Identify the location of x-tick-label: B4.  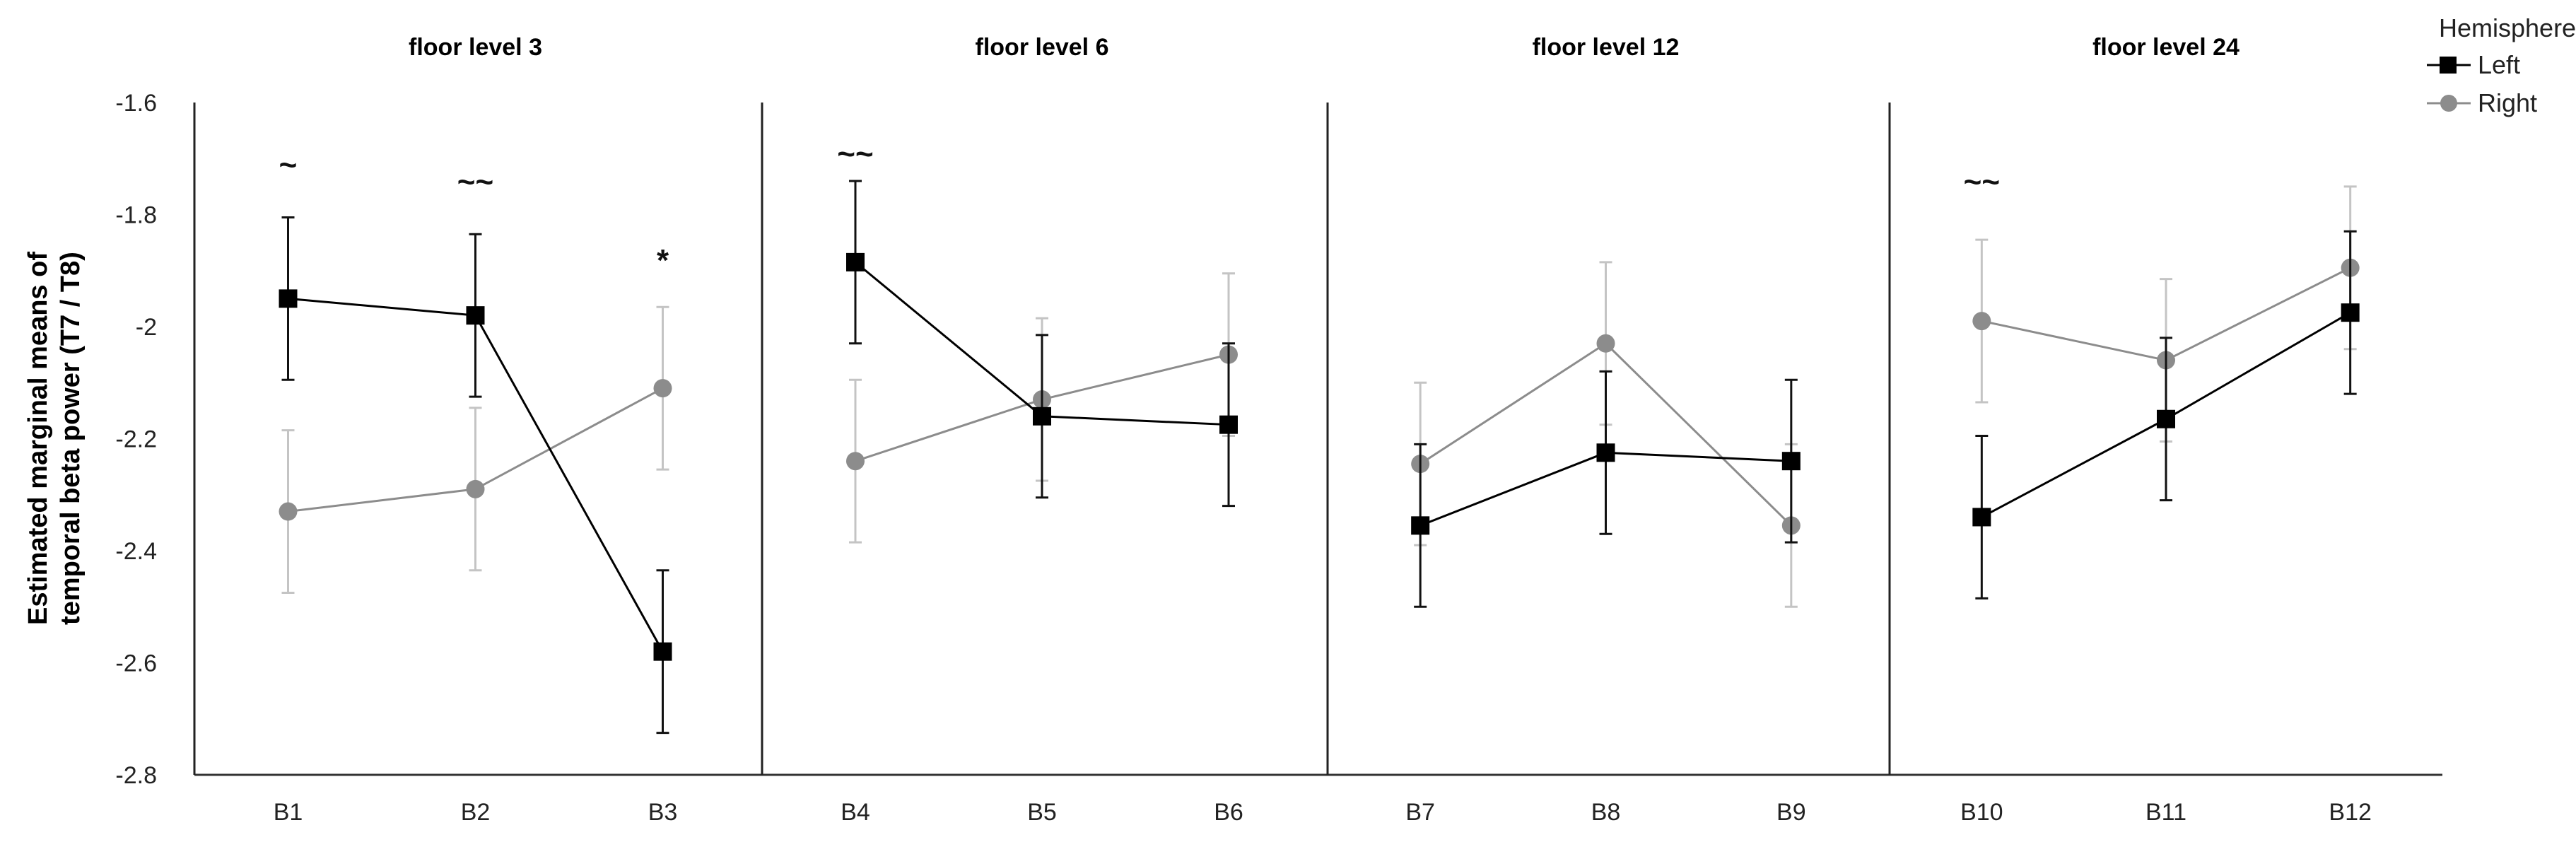
(856, 812).